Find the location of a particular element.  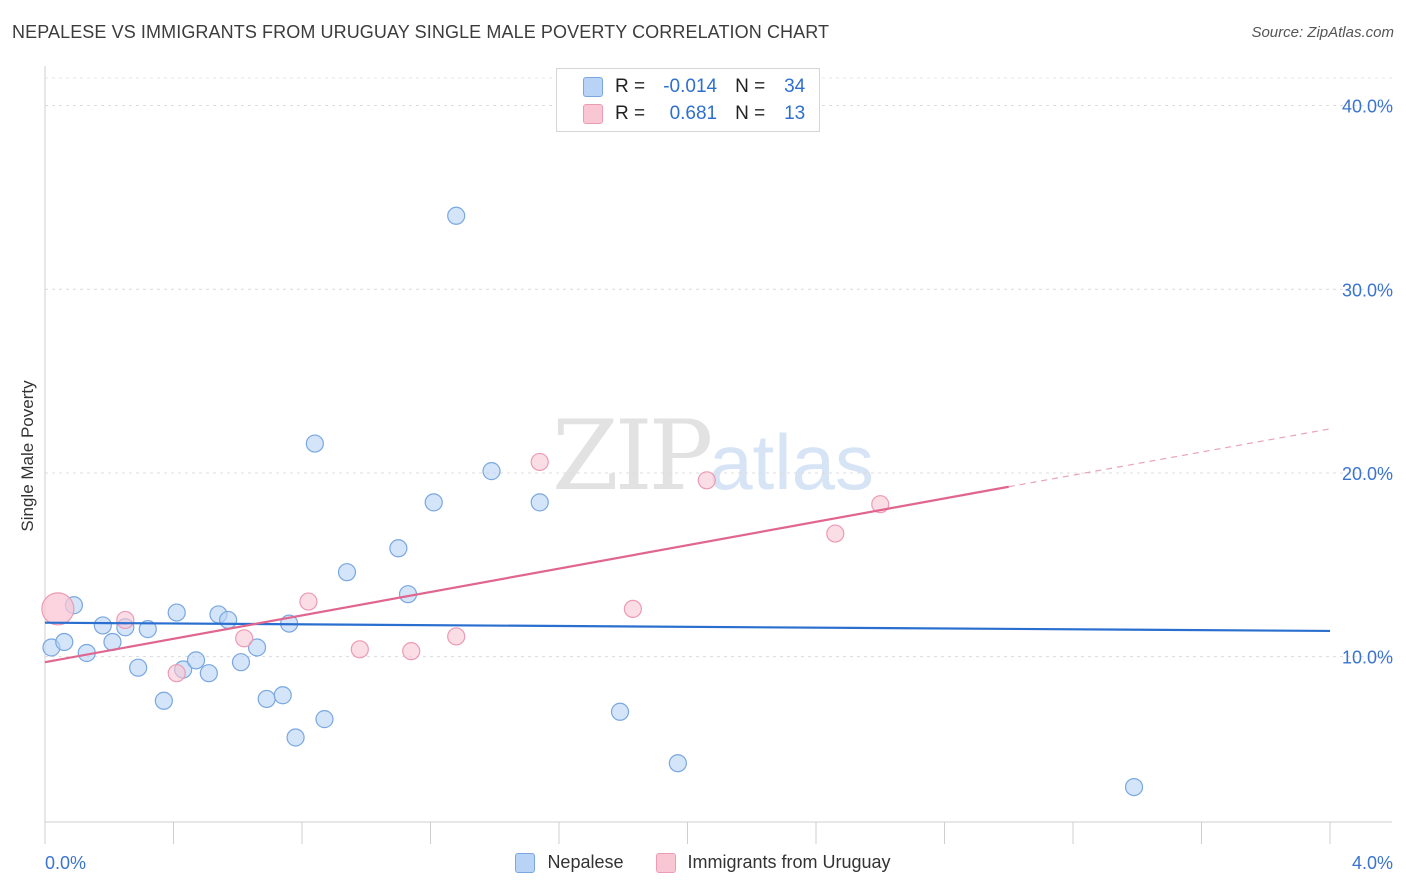

series-legend: Nepalese Immigrants from Uruguay is located at coordinates (703, 862).